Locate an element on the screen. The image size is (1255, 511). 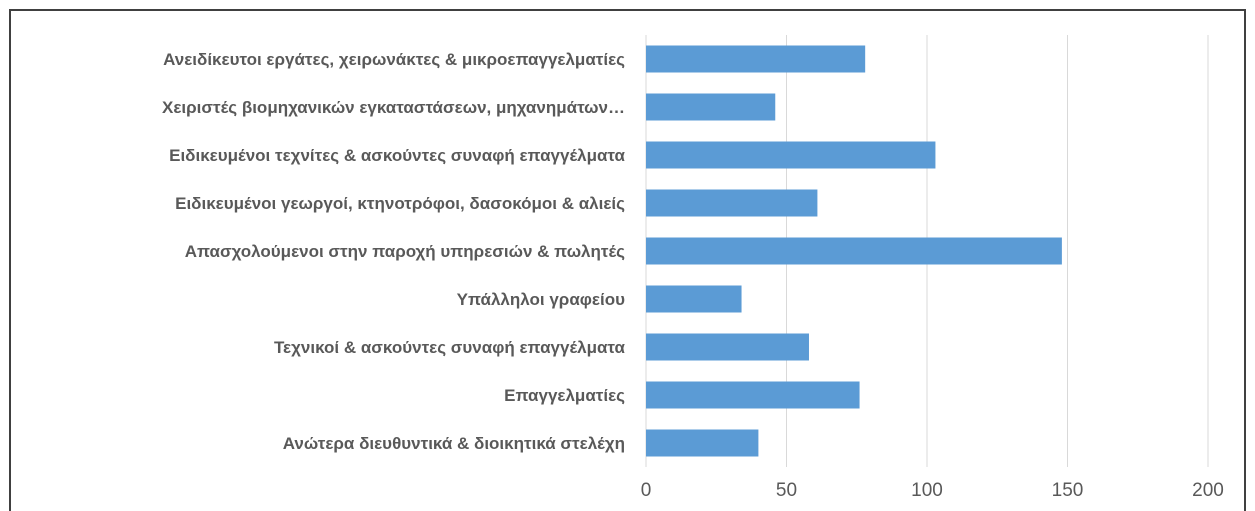
x-tick-label: 50 is located at coordinates (786, 490).